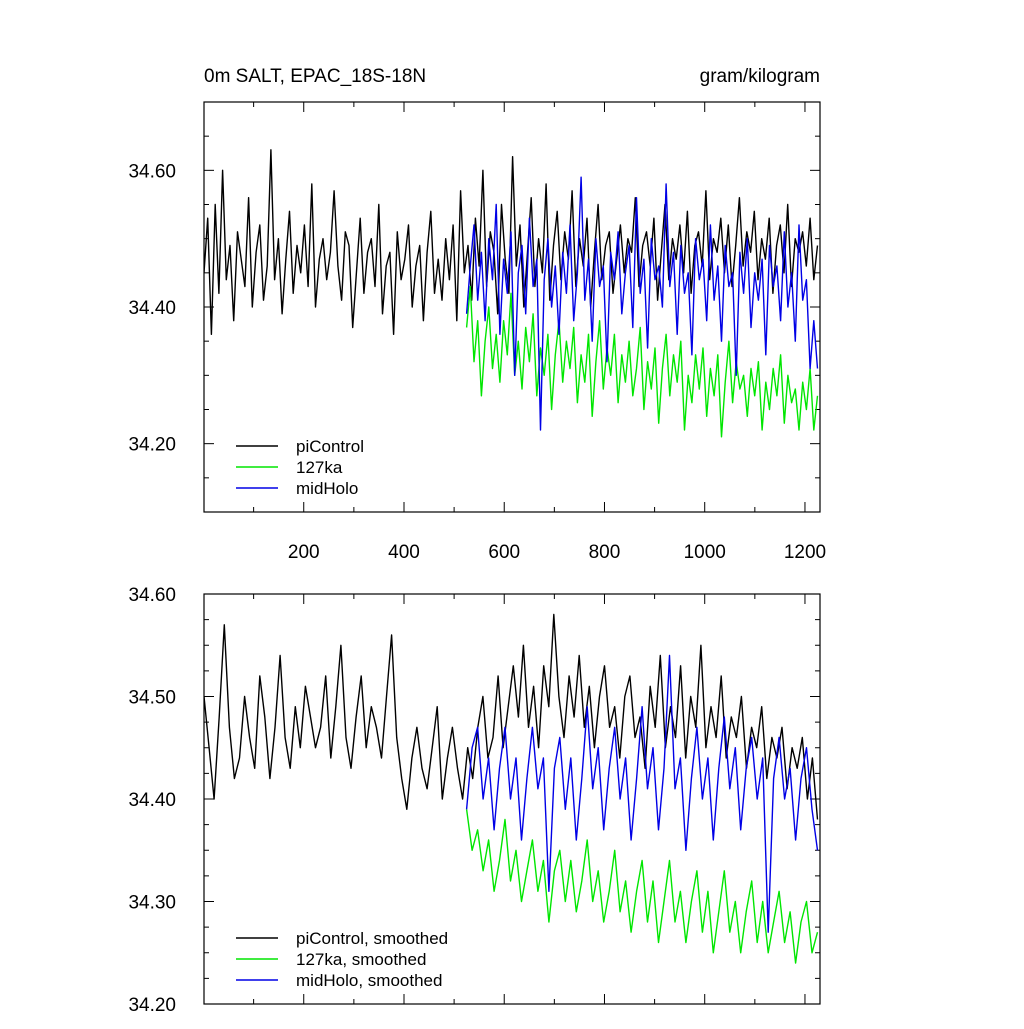 This screenshot has width=1024, height=1029. What do you see at coordinates (327, 488) in the screenshot?
I see `legend-label: midHolo` at bounding box center [327, 488].